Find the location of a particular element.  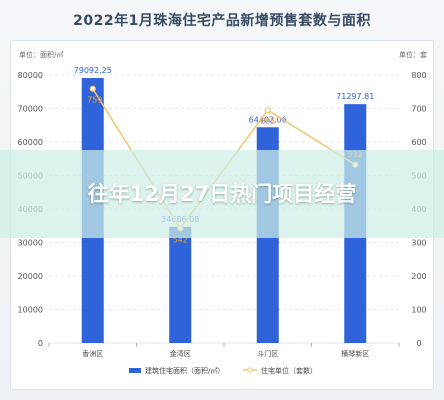

left-tick-label: 30000 is located at coordinates (30, 243).